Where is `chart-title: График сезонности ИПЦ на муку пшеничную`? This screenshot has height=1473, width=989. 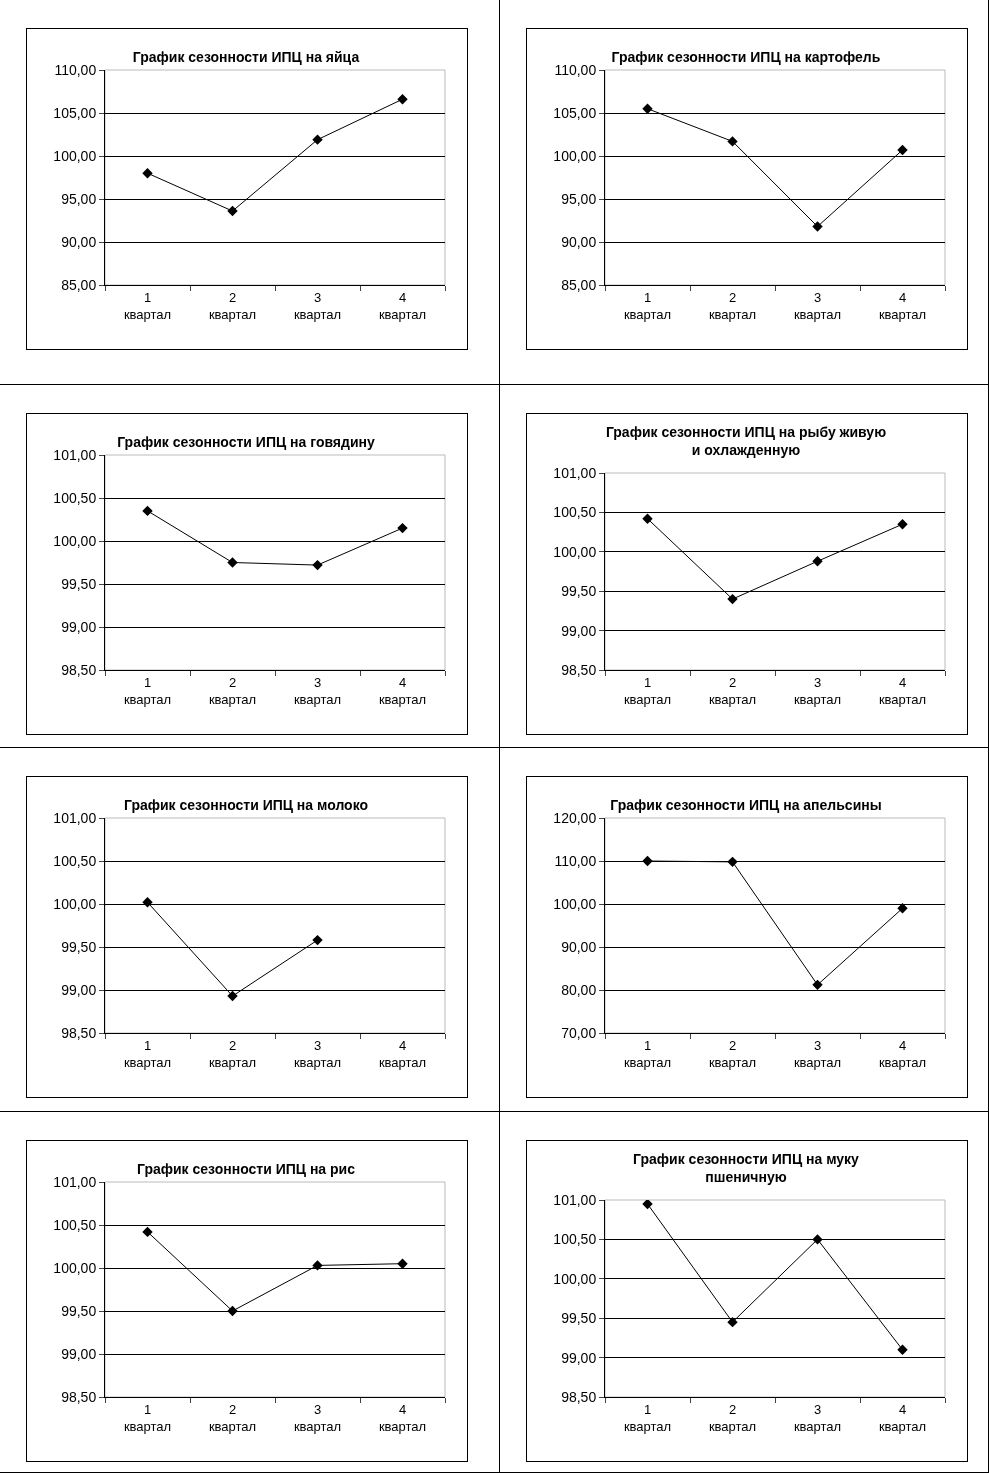
chart-title: График сезонности ИПЦ на муку пшеничную is located at coordinates (746, 1167).